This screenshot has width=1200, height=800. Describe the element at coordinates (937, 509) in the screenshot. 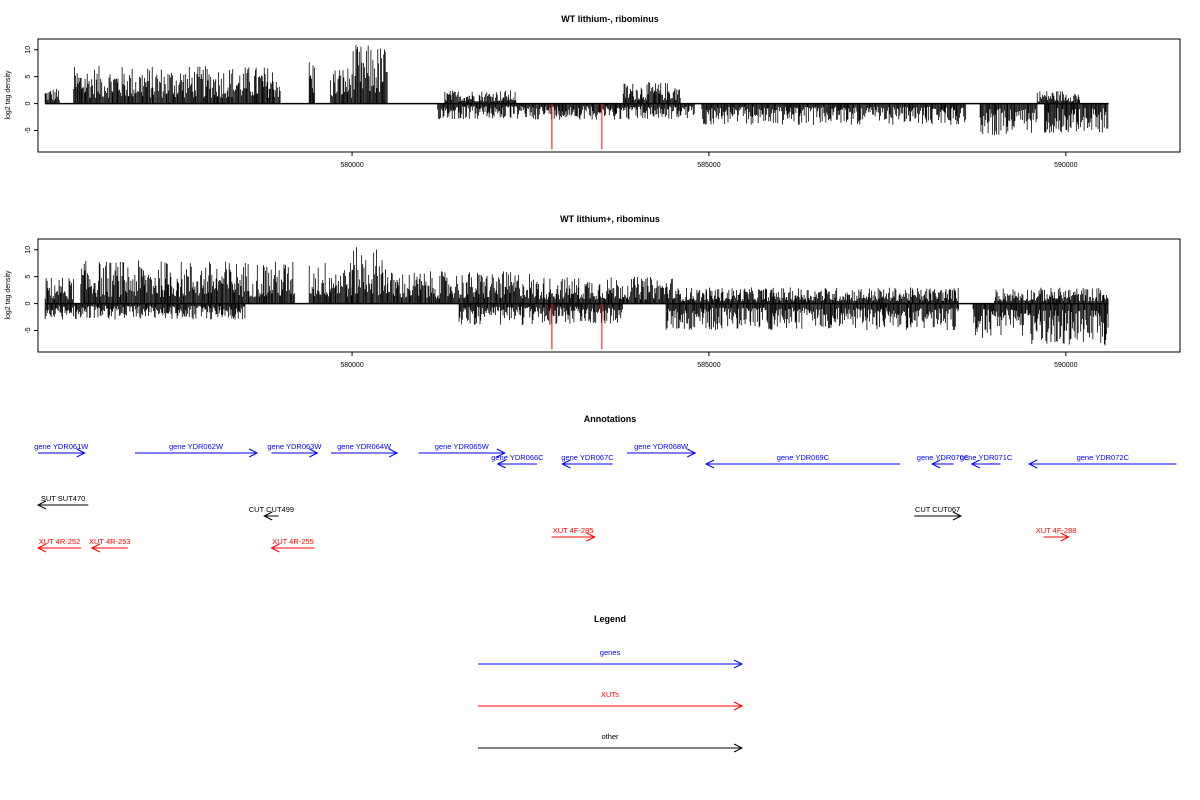

I see `feature-label: CUT CUT067` at that location.